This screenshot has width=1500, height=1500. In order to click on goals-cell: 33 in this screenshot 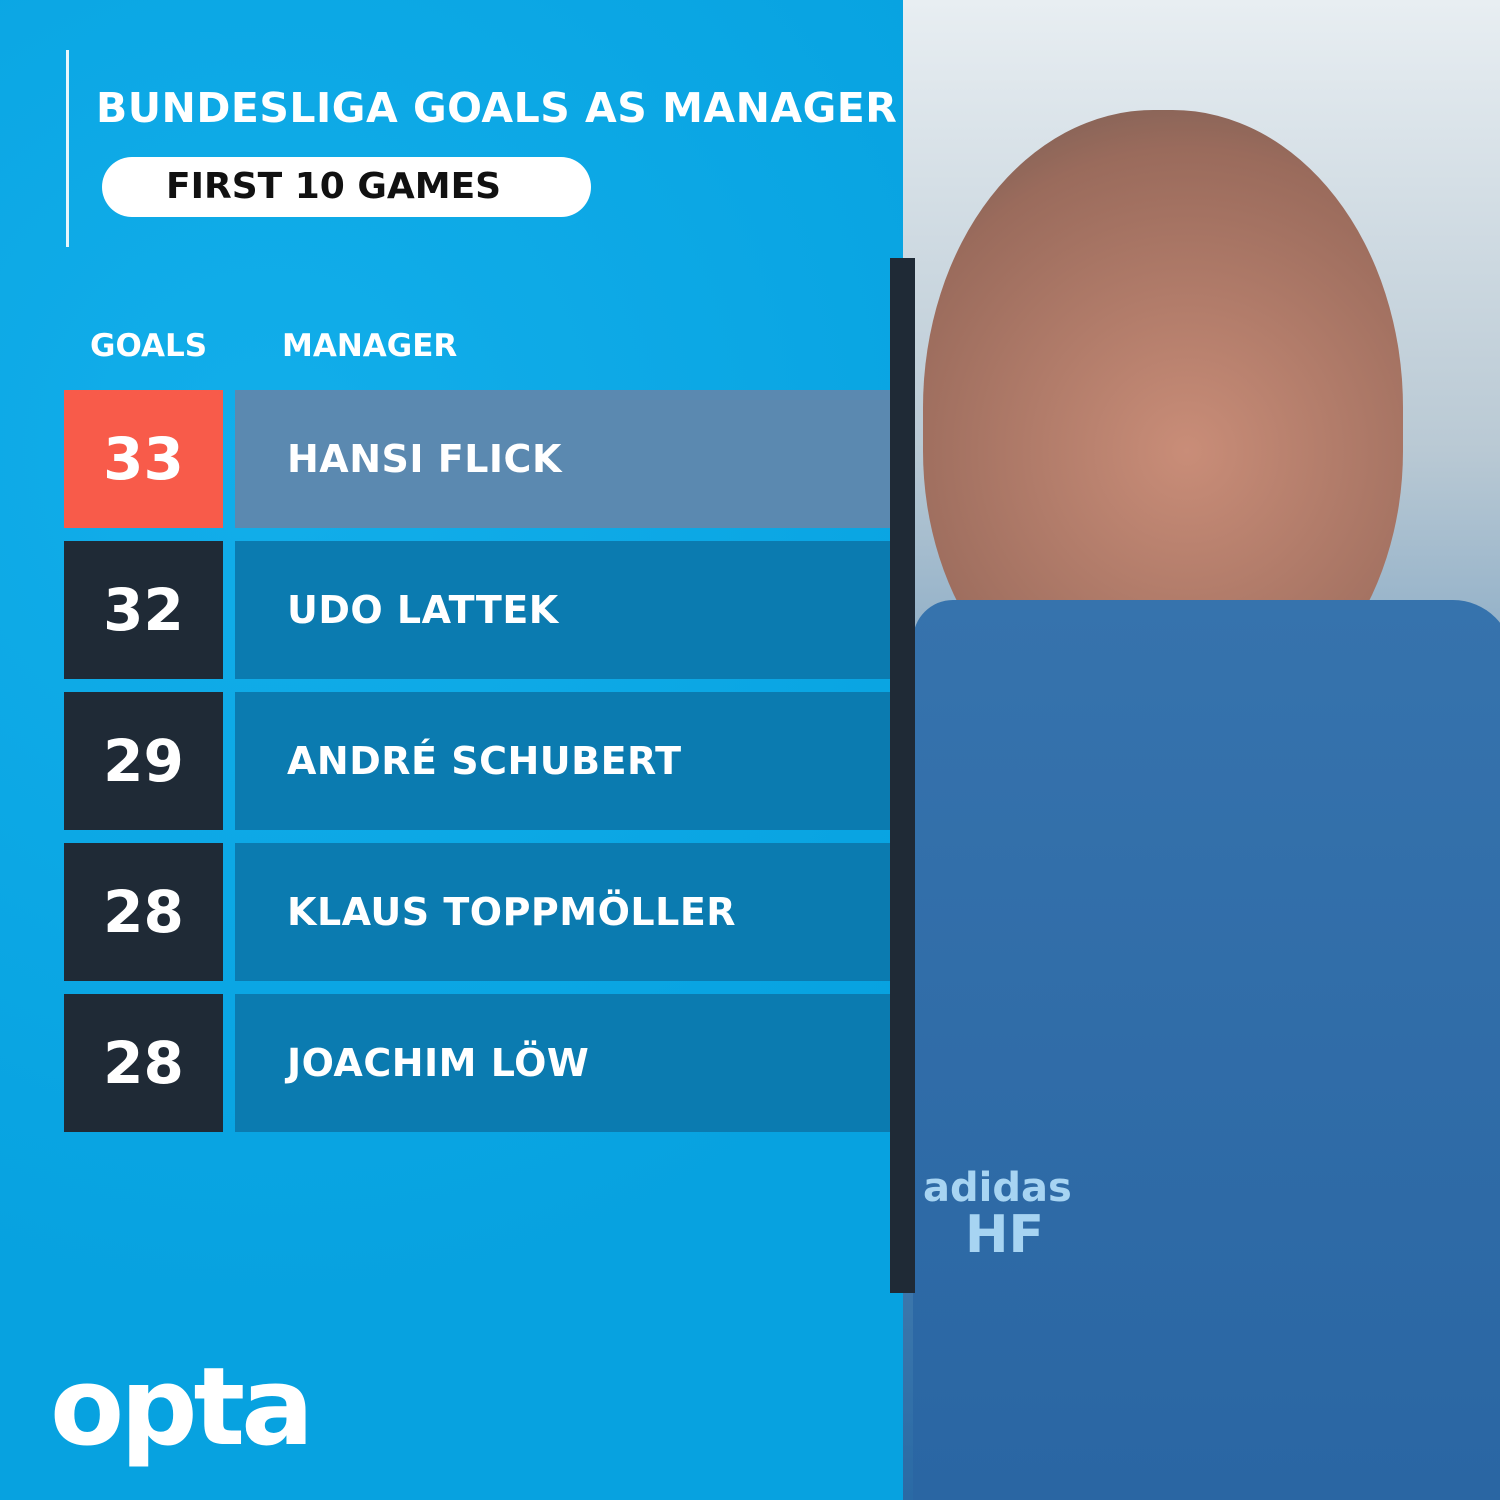, I will do `click(143, 459)`.